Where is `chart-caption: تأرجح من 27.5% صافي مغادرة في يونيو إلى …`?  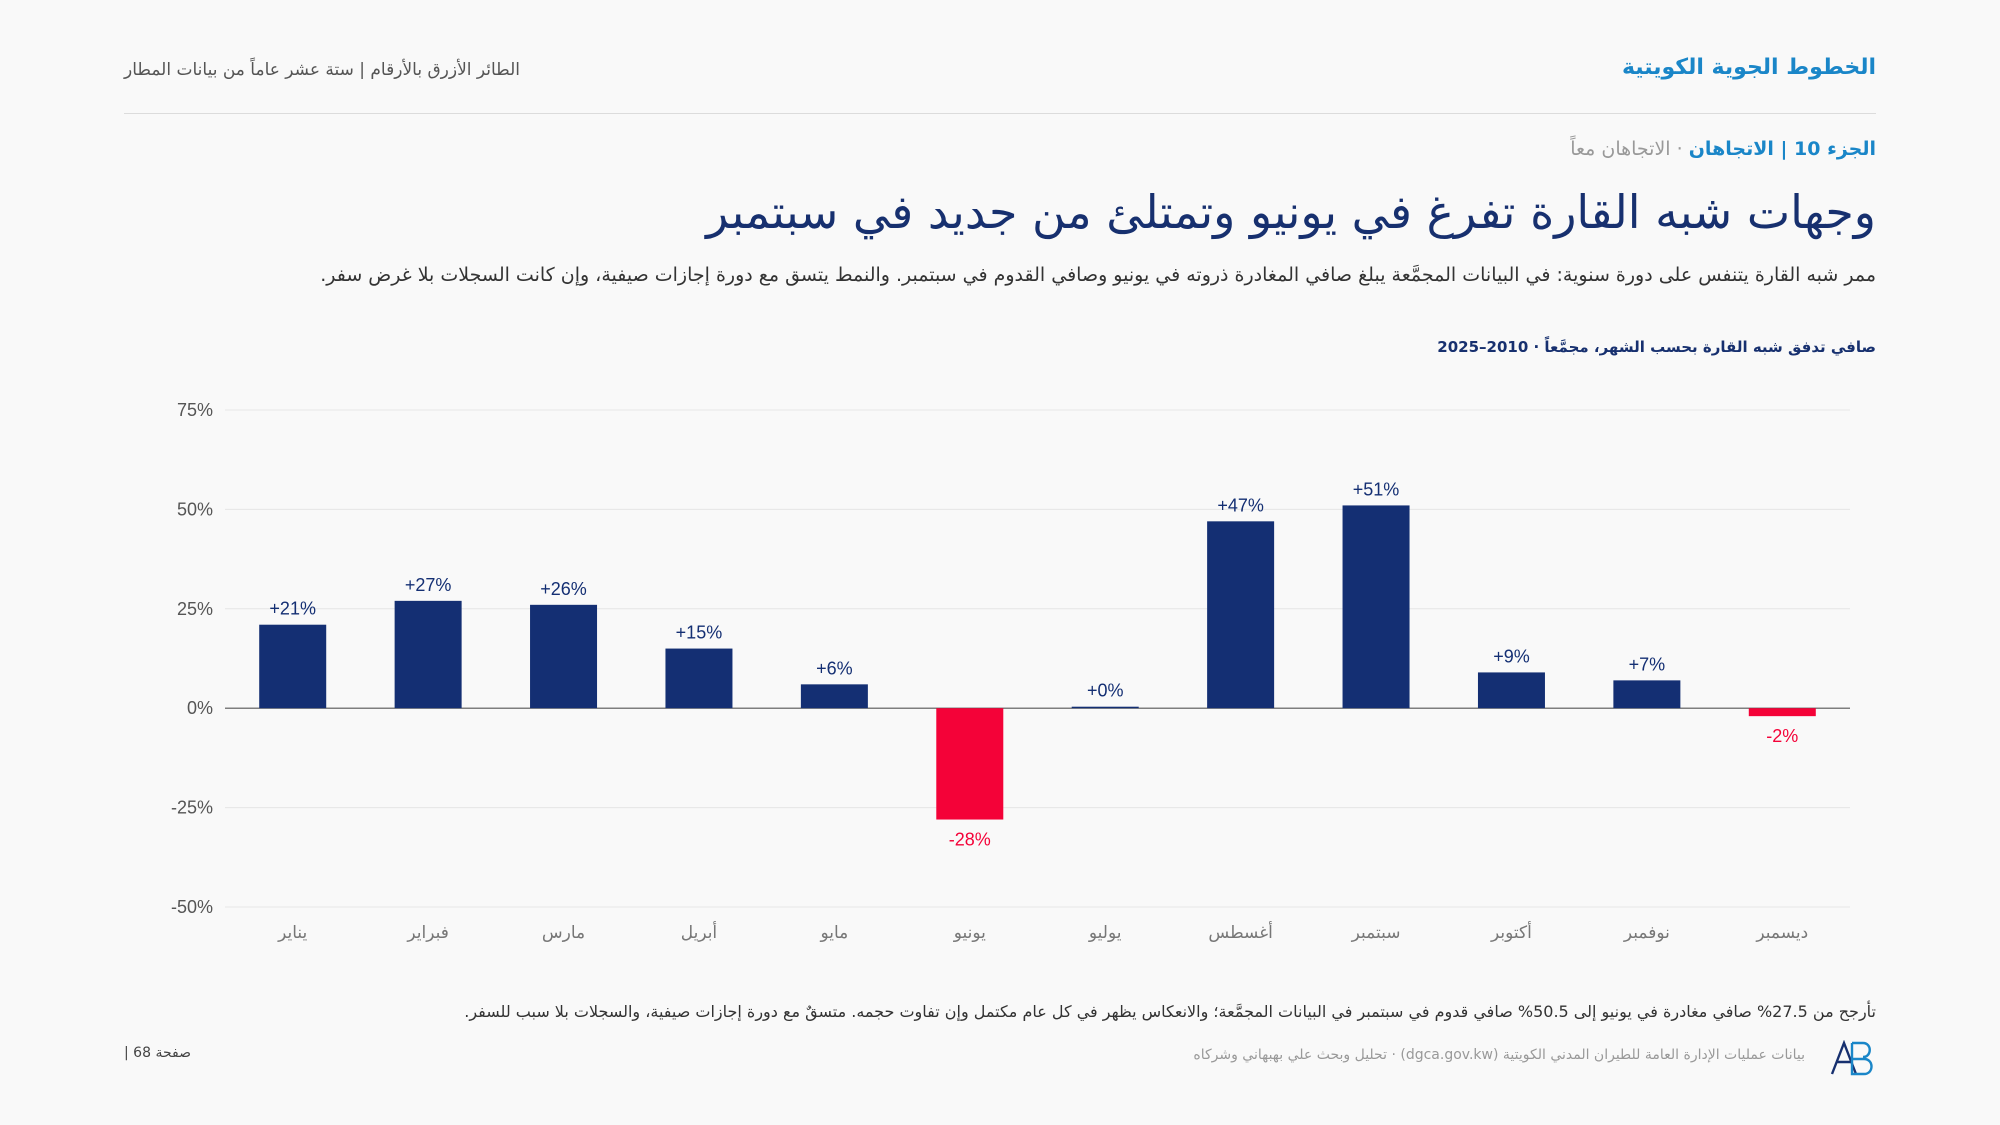
chart-caption: تأرجح من 27.5% صافي مغادرة في يونيو إلى … is located at coordinates (1170, 1011).